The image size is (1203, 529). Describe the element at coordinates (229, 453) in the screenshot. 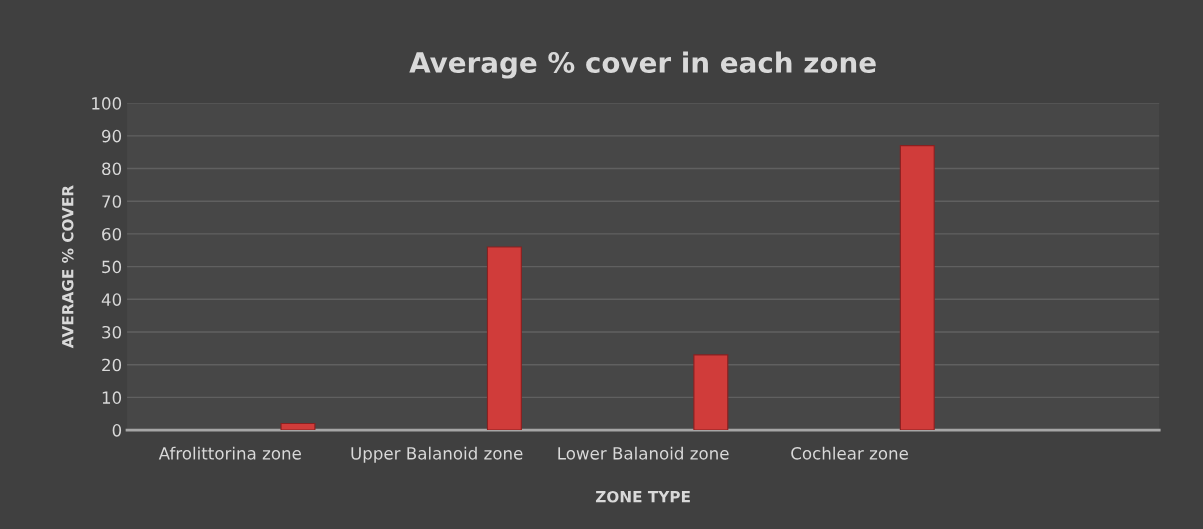

I see `x-tick-label: Afrolittorina zone` at that location.